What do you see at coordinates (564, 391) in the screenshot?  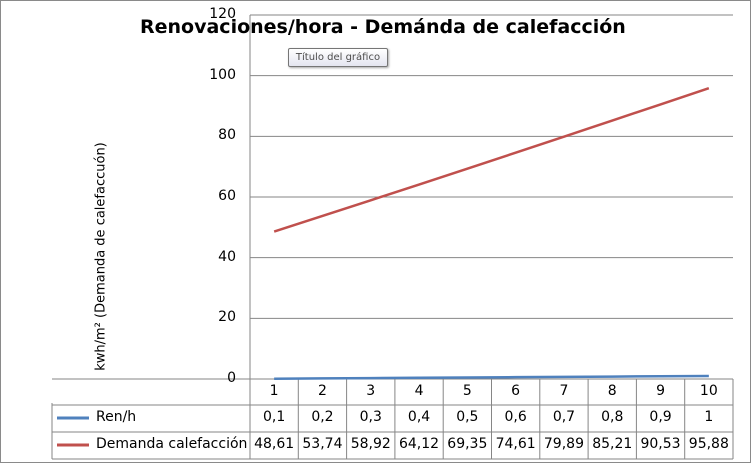 I see `x-tick-label: 7` at bounding box center [564, 391].